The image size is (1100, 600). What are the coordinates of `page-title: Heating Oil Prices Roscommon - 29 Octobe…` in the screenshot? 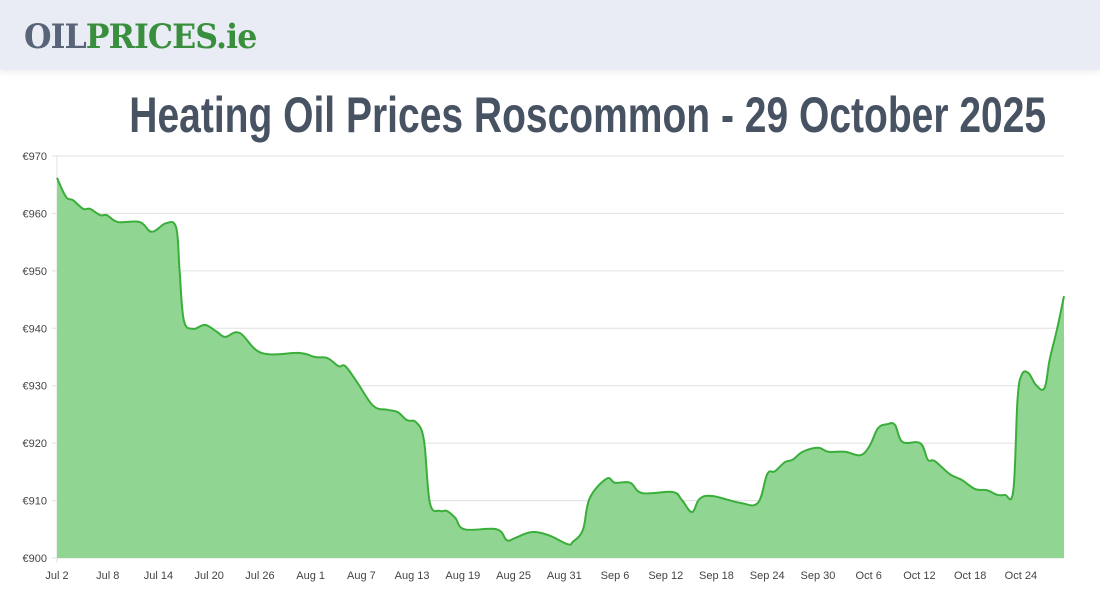 It's located at (550, 115).